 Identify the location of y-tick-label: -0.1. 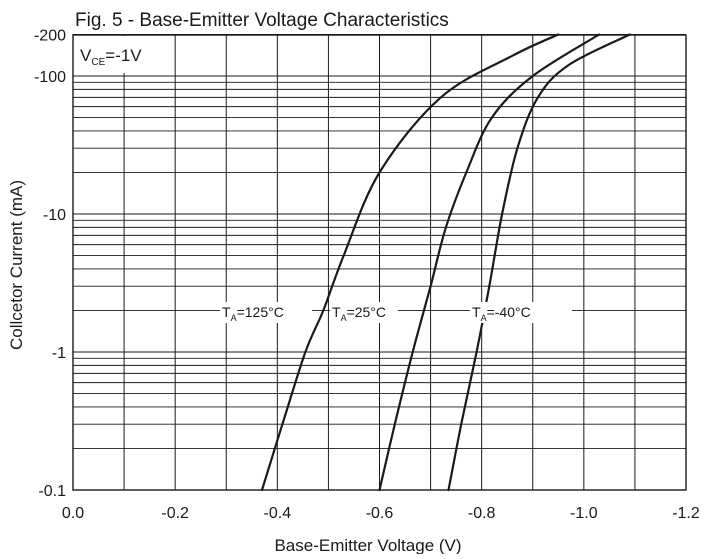
(52, 491).